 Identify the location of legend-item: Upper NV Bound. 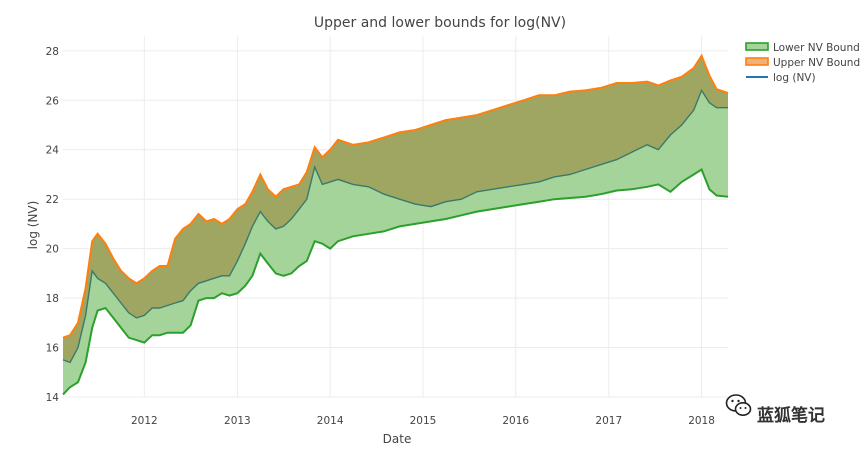
(802, 63).